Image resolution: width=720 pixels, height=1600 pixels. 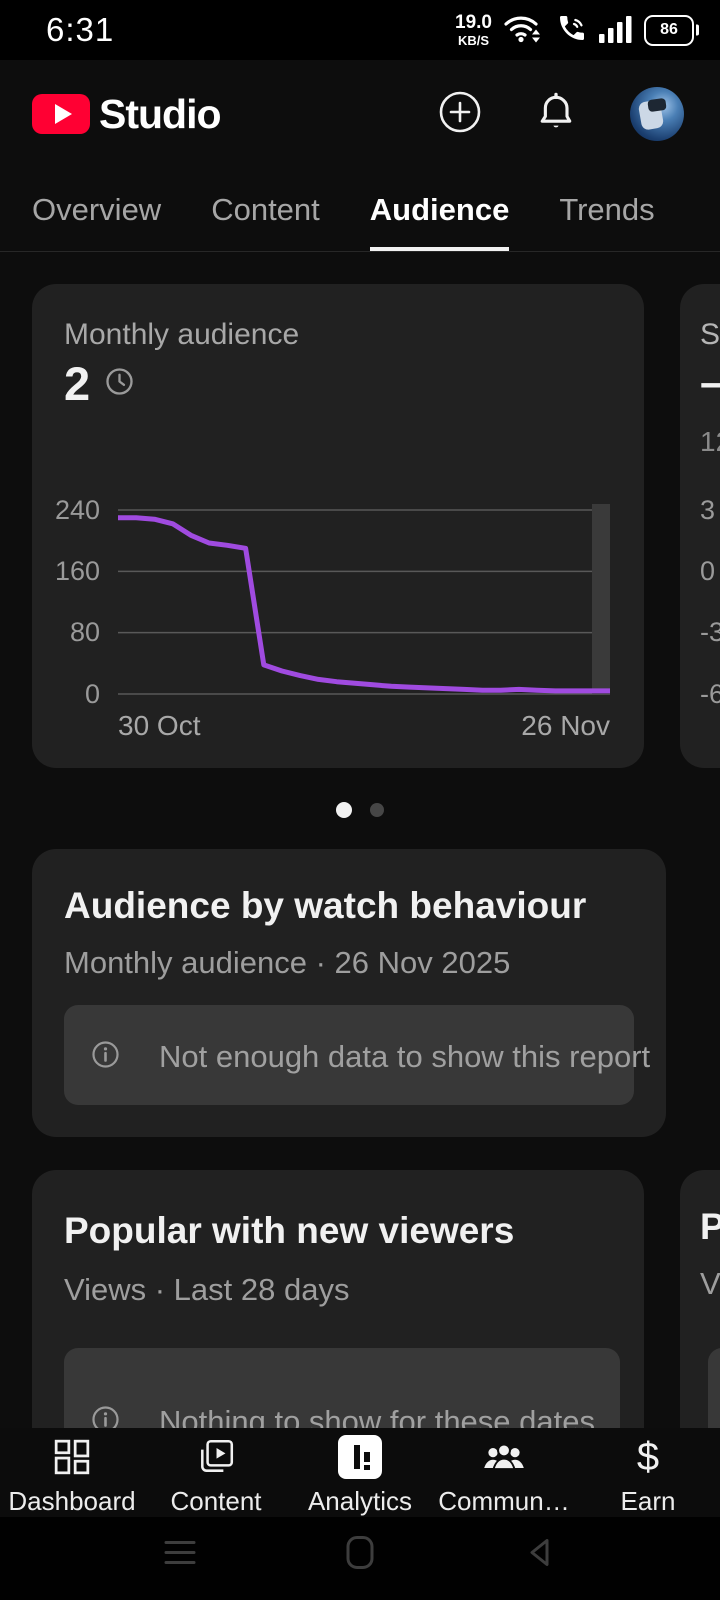 I want to click on tab-trends: Trends, so click(x=607, y=209).